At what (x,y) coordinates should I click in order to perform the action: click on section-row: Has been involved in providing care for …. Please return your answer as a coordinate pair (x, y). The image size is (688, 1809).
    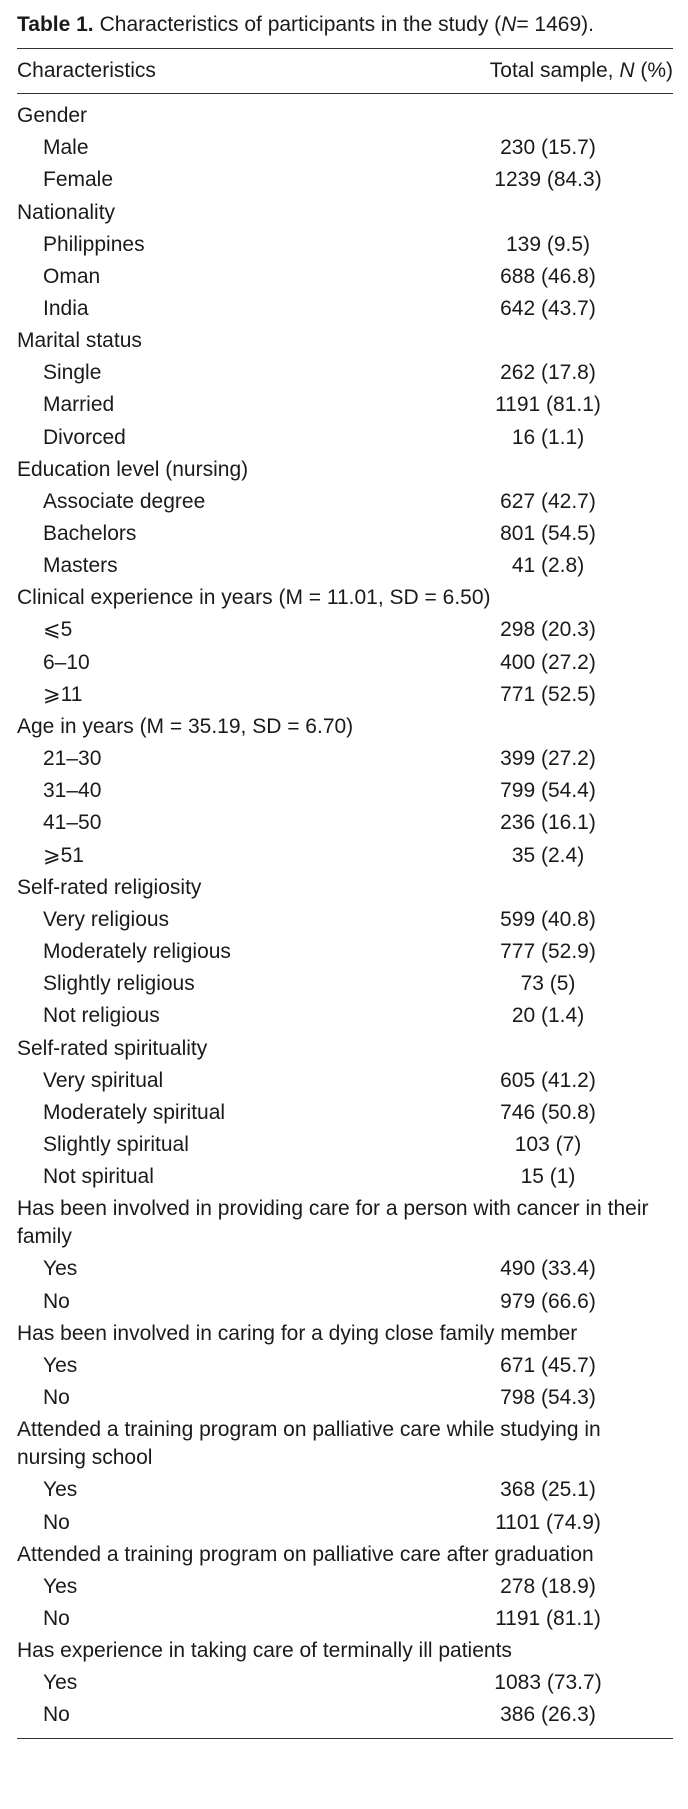
    Looking at the image, I should click on (345, 1223).